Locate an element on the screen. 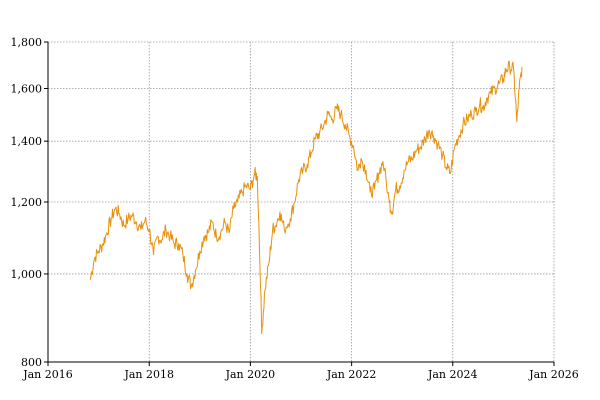  x-tick-label: Jan 2024 is located at coordinates (452, 374).